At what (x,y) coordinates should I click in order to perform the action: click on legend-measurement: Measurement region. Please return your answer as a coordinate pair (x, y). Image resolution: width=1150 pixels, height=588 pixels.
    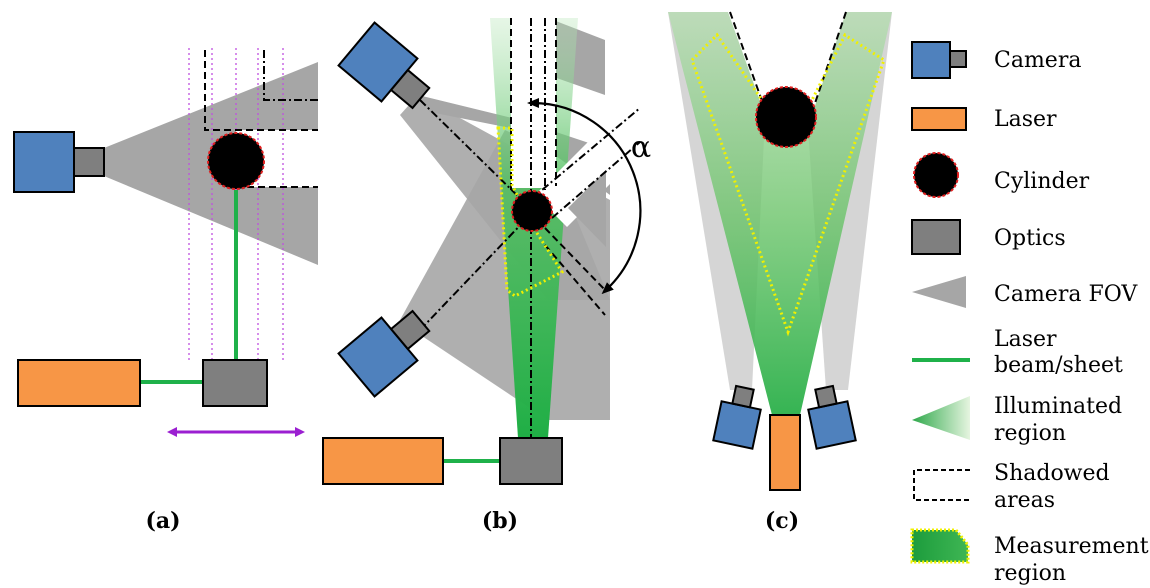
    Looking at the image, I should click on (1029, 557).